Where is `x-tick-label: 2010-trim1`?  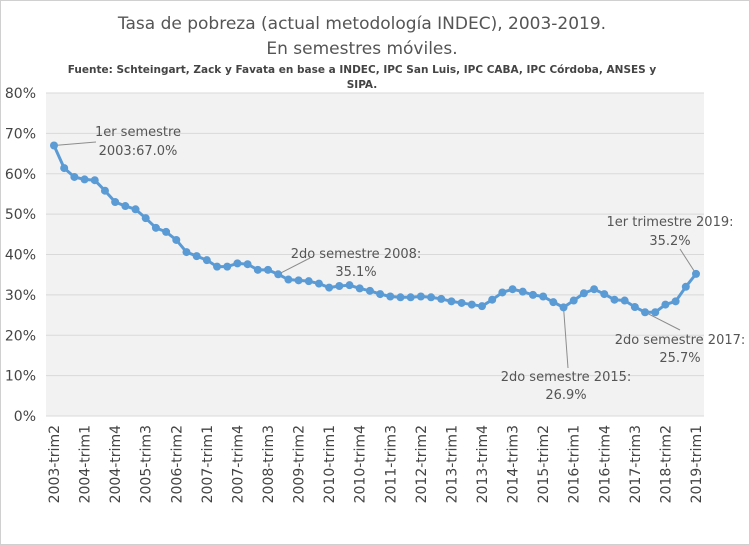 x-tick-label: 2010-trim1 is located at coordinates (330, 464).